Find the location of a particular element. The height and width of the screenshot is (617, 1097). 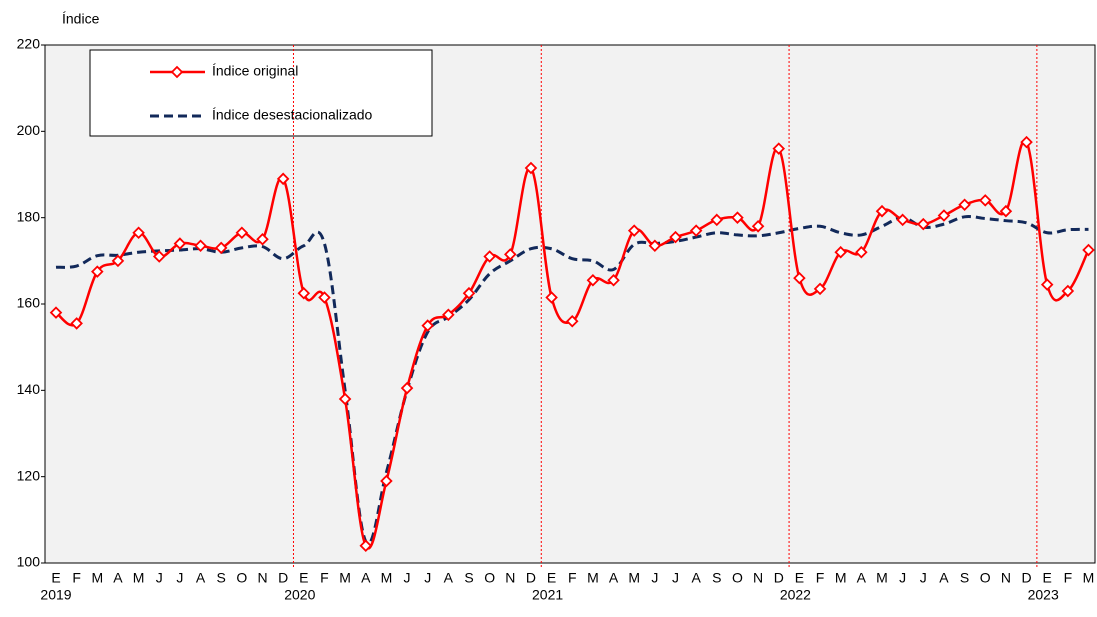

y-tick-label: 220 is located at coordinates (29, 44).